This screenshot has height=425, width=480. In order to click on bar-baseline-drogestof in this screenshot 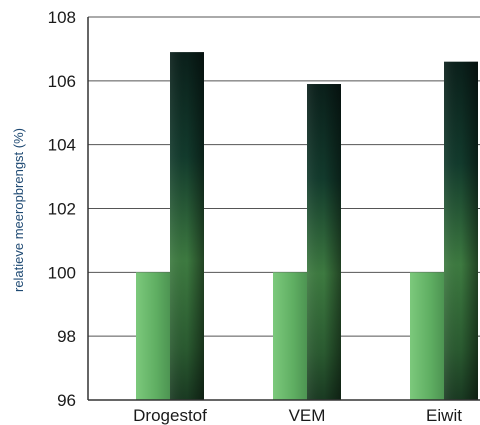, I will do `click(153, 336)`.